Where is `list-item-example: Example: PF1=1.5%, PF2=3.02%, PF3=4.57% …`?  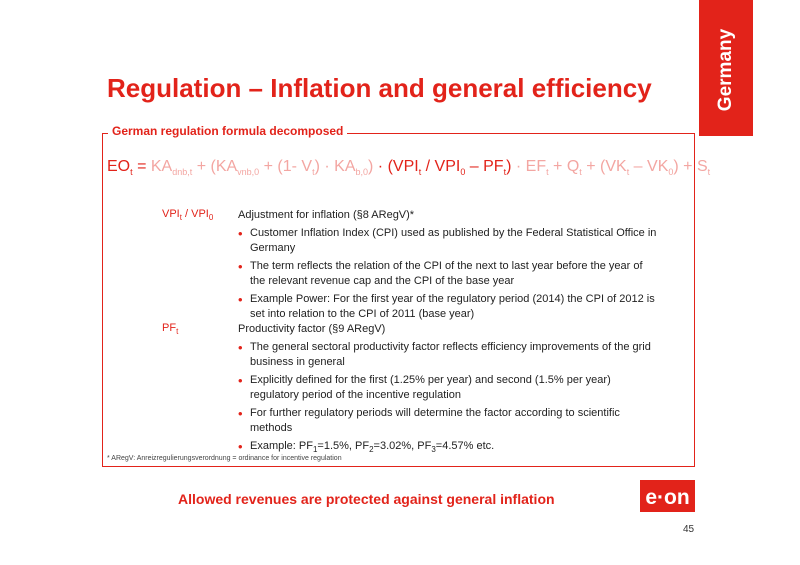
list-item-example: Example: PF1=1.5%, PF2=3.02%, PF3=4.57% … is located at coordinates (448, 448).